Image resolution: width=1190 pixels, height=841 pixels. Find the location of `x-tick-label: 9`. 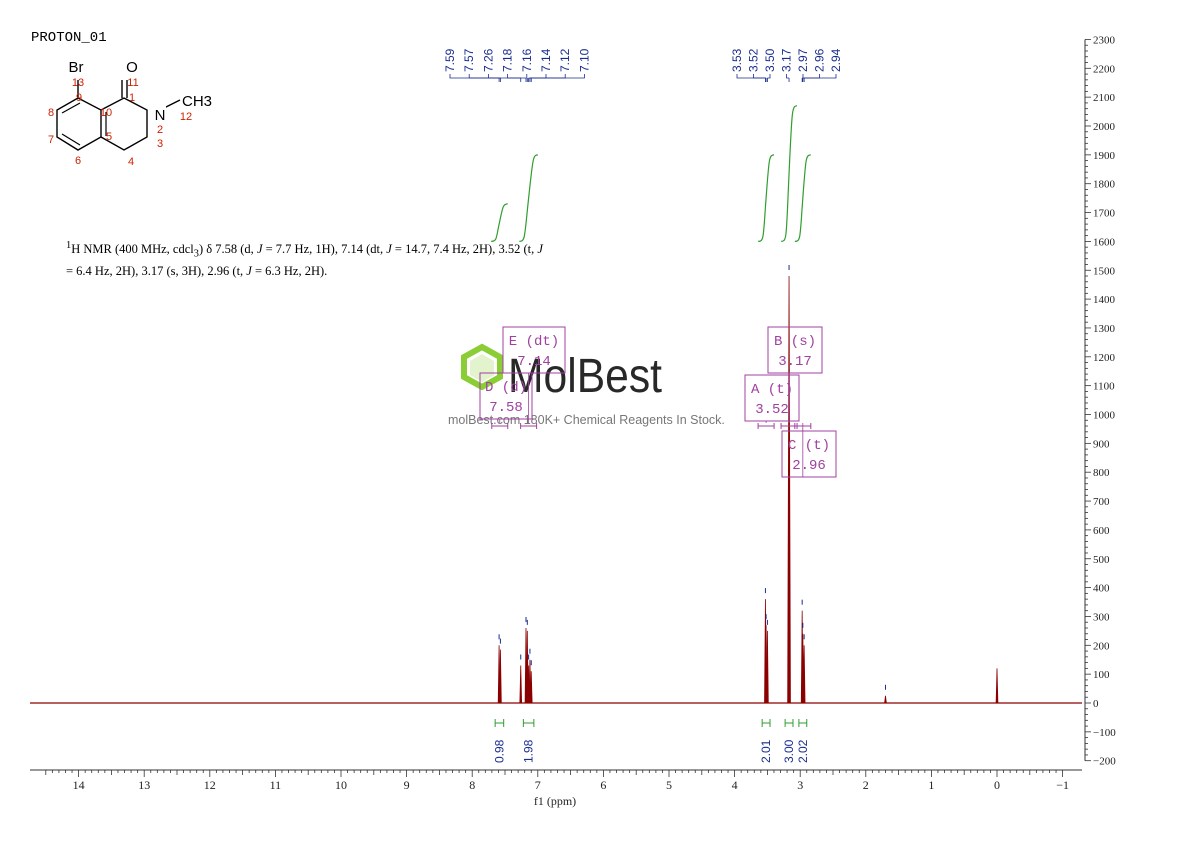

x-tick-label: 9 is located at coordinates (407, 785).